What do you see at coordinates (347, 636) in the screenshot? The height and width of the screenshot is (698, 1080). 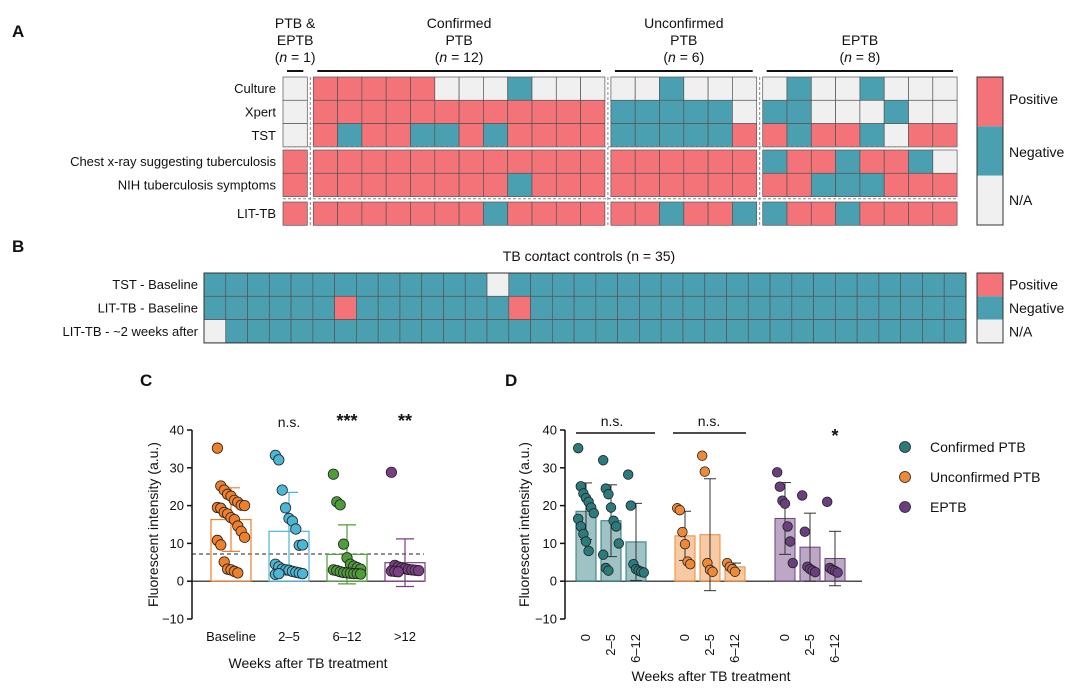 I see `x-tick-label: 6–12` at bounding box center [347, 636].